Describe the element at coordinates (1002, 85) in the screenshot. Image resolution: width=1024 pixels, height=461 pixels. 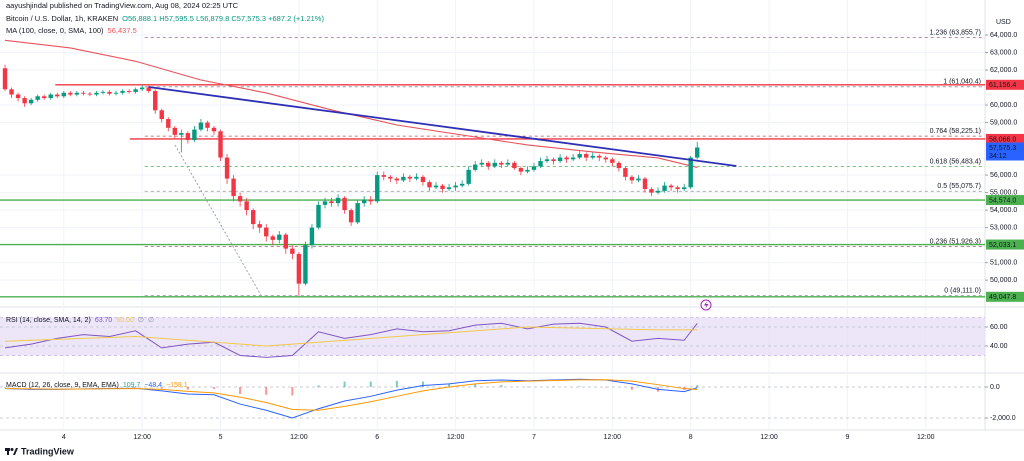
I see `price-label: 61,156.4` at that location.